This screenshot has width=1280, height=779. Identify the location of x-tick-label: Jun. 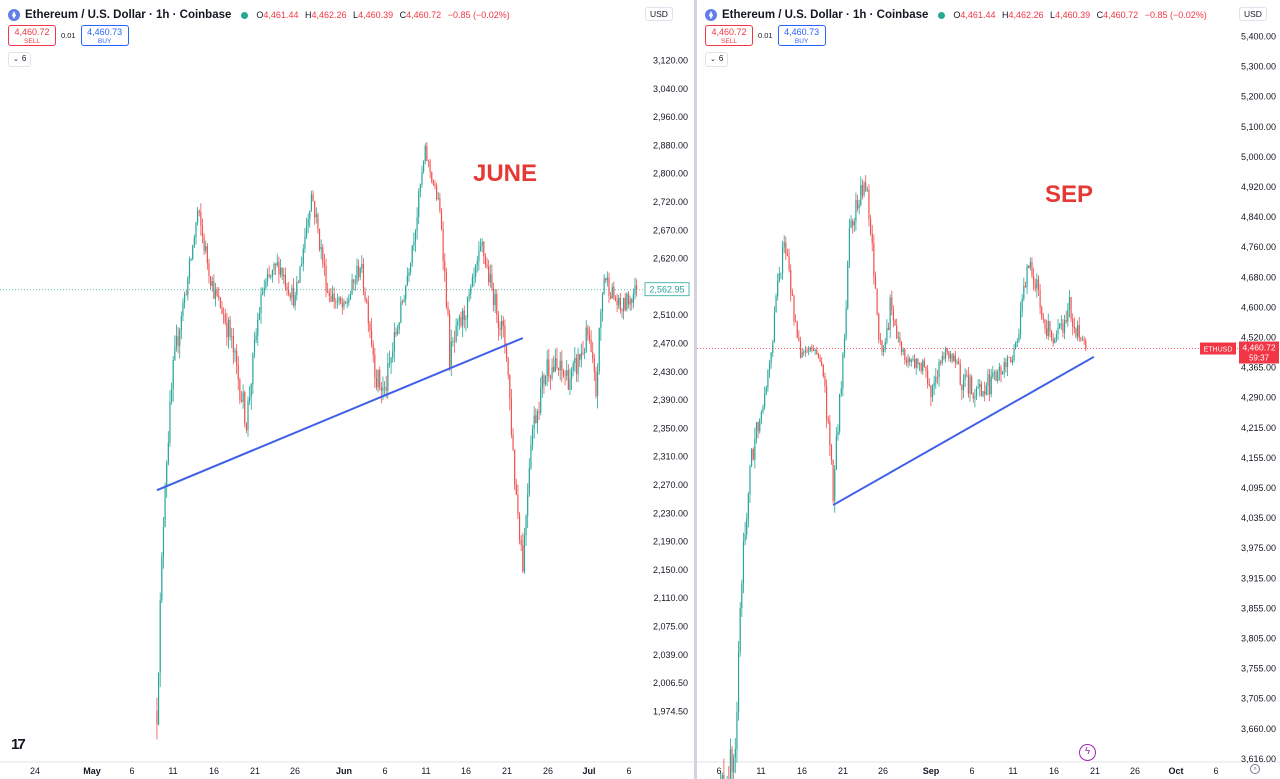
(344, 771).